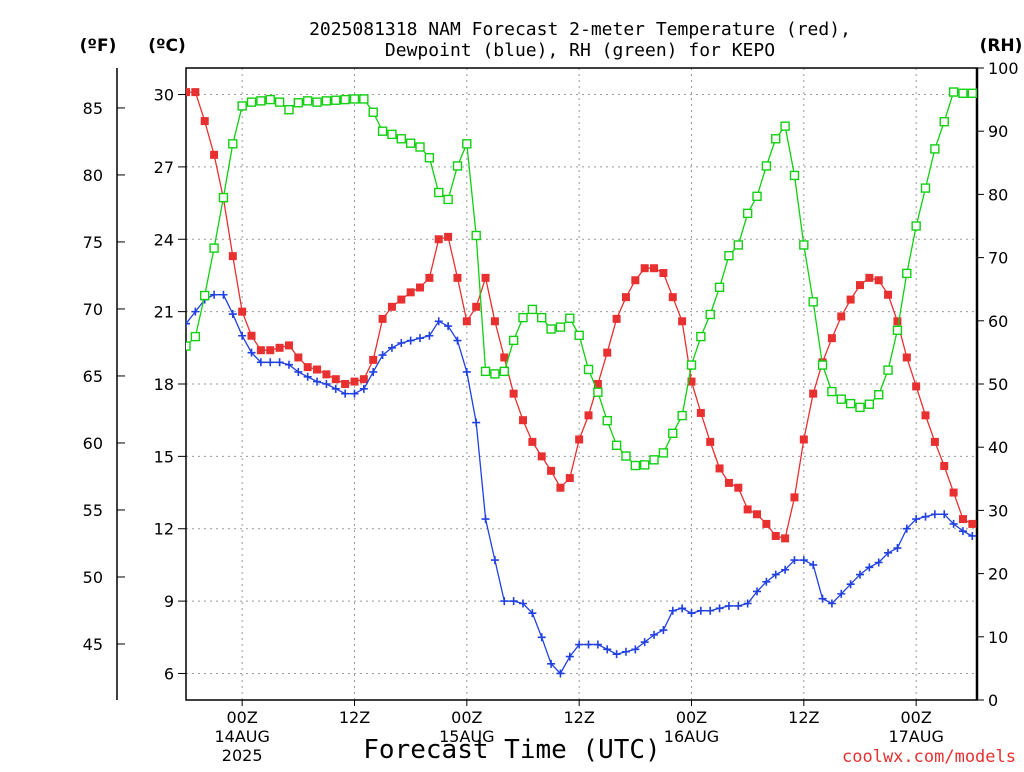  What do you see at coordinates (998, 321) in the screenshot?
I see `rh-tick-label: 60` at bounding box center [998, 321].